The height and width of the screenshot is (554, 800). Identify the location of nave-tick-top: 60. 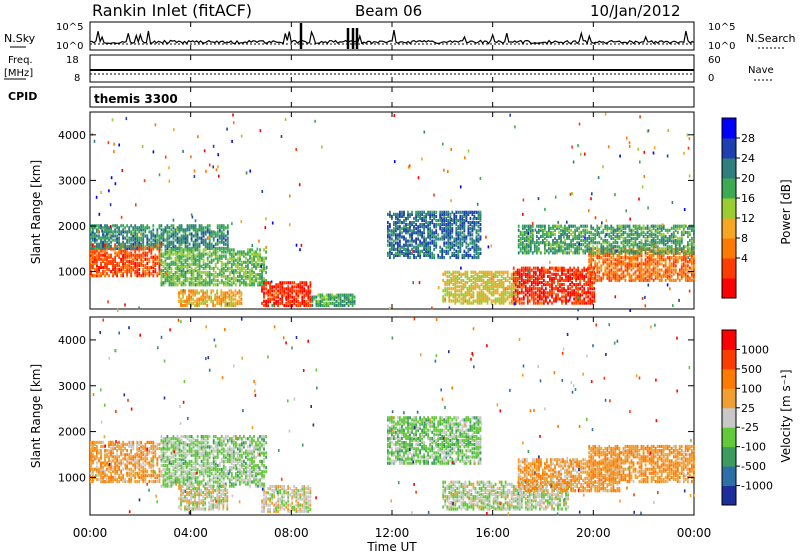
(714, 60).